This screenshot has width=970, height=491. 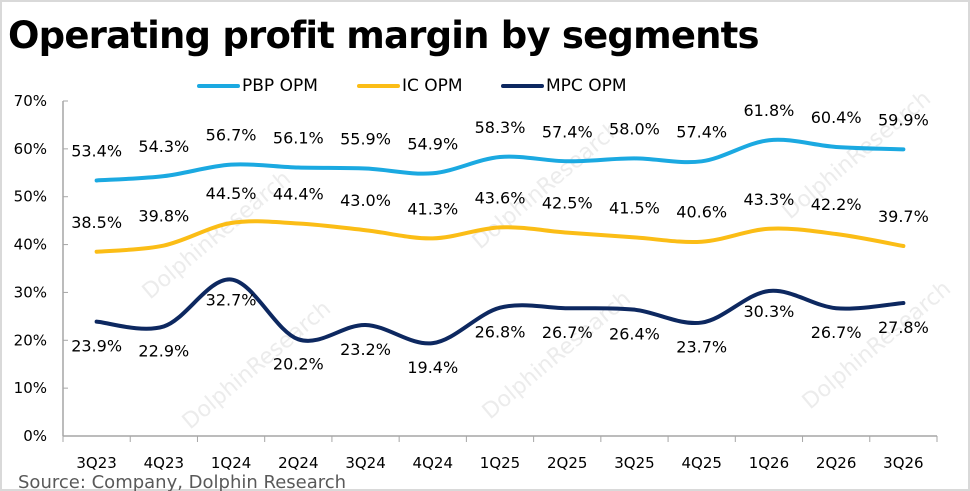 I want to click on x-tick-label: 2Q24, so click(x=298, y=463).